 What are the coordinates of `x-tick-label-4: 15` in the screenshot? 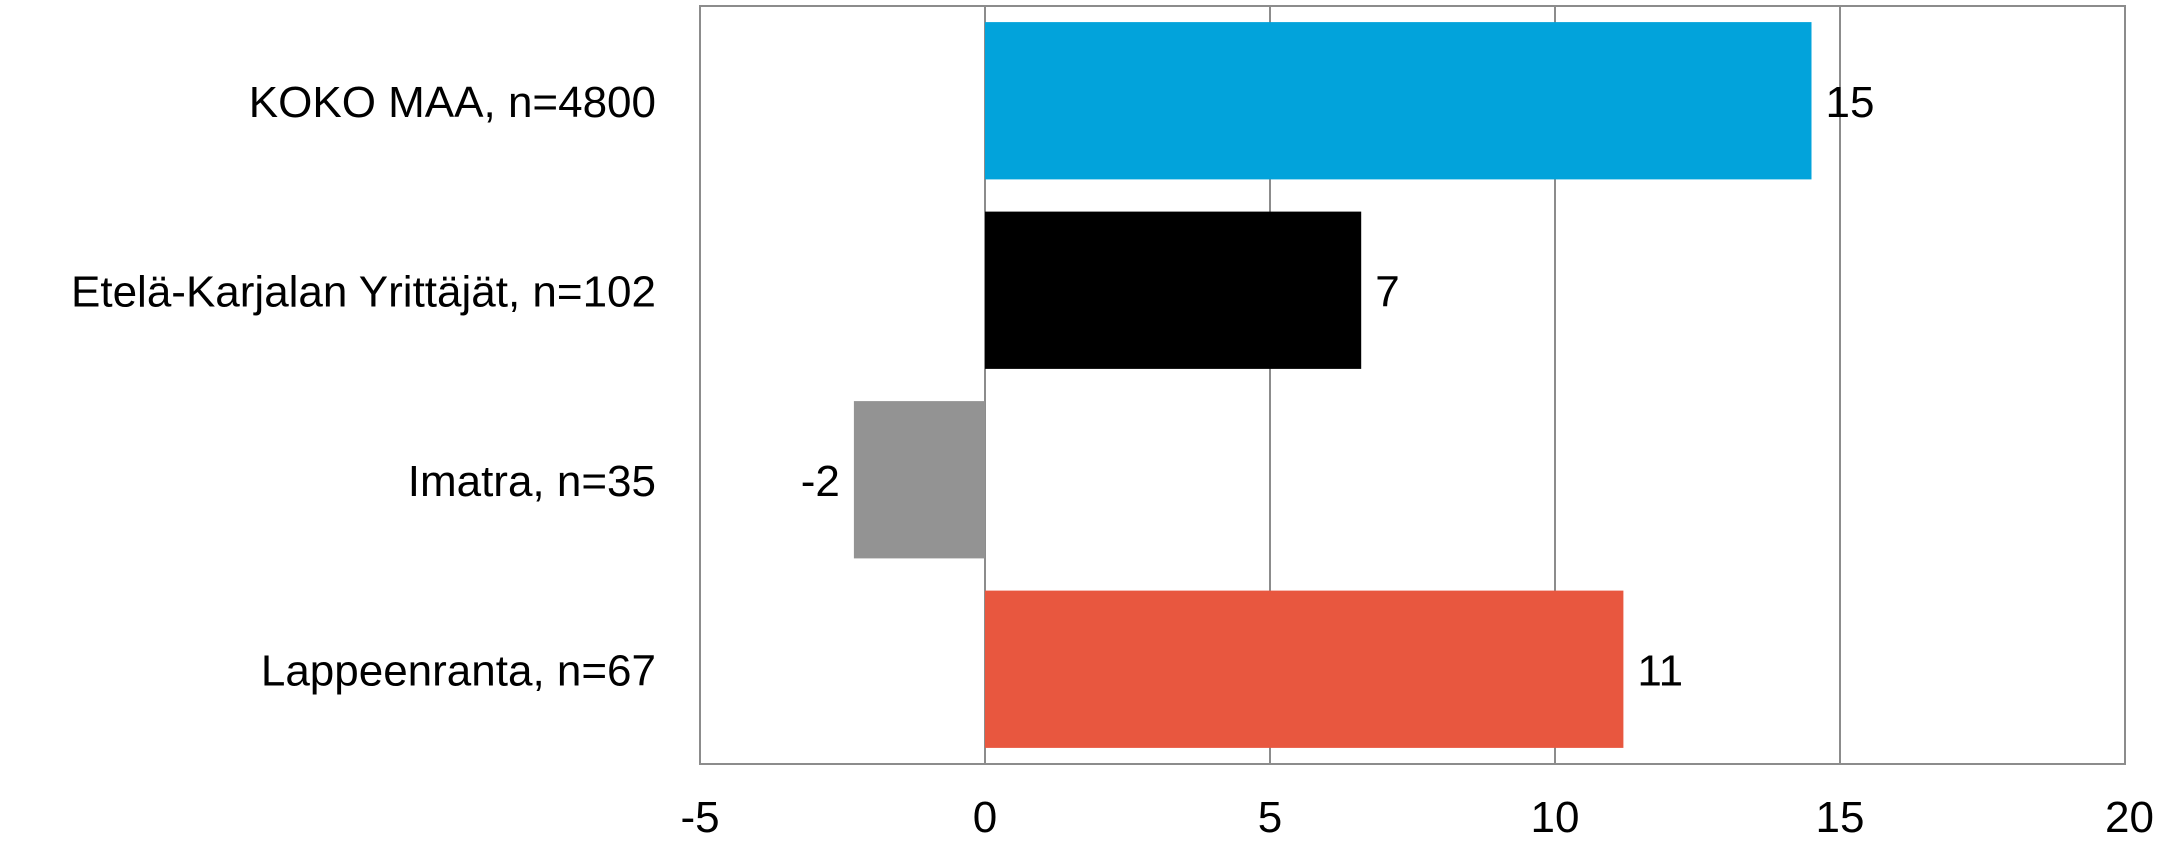 It's located at (1840, 815).